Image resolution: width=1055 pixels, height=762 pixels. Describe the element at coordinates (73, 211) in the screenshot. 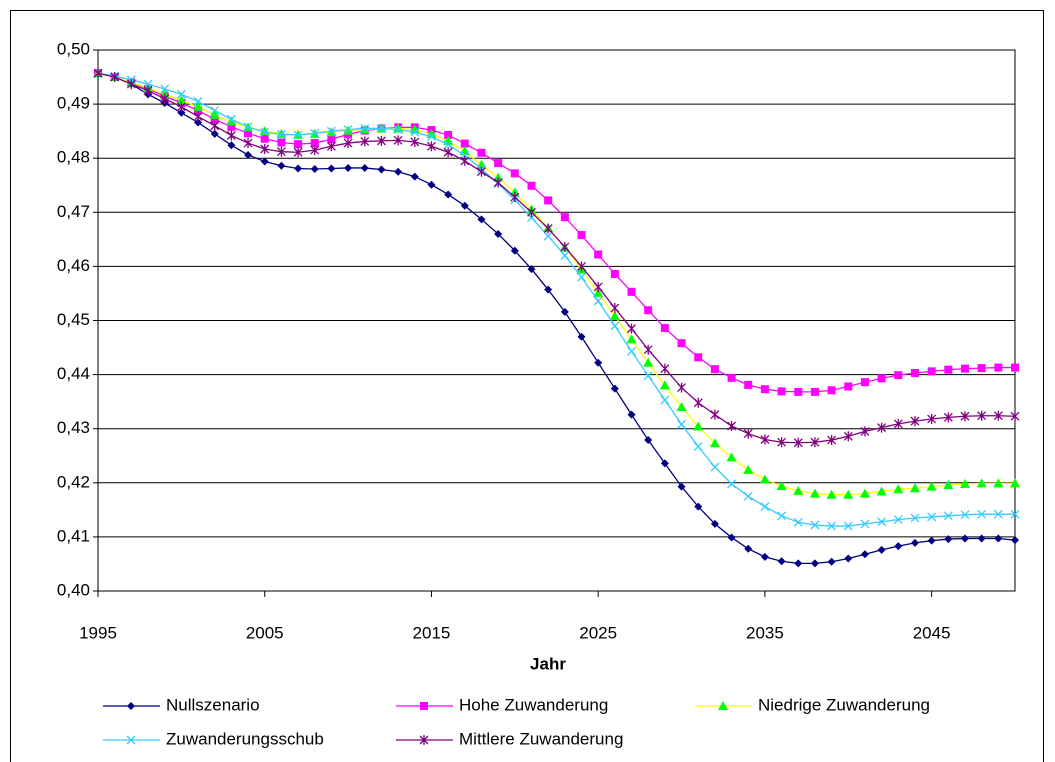

I see `y-tick-label: 0,47` at that location.